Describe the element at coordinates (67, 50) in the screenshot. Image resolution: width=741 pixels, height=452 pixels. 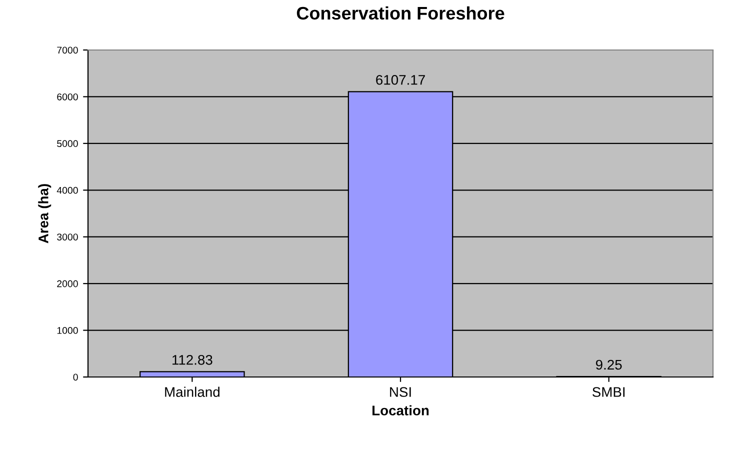
I see `y-tick-label: 7000` at that location.